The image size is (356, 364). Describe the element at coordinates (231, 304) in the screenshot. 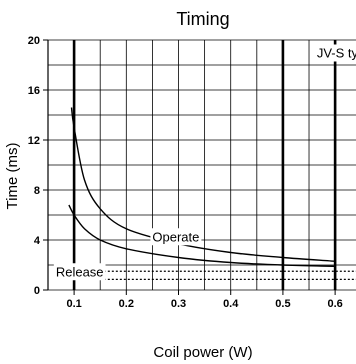

I see `x-tick-label: 0.4` at that location.